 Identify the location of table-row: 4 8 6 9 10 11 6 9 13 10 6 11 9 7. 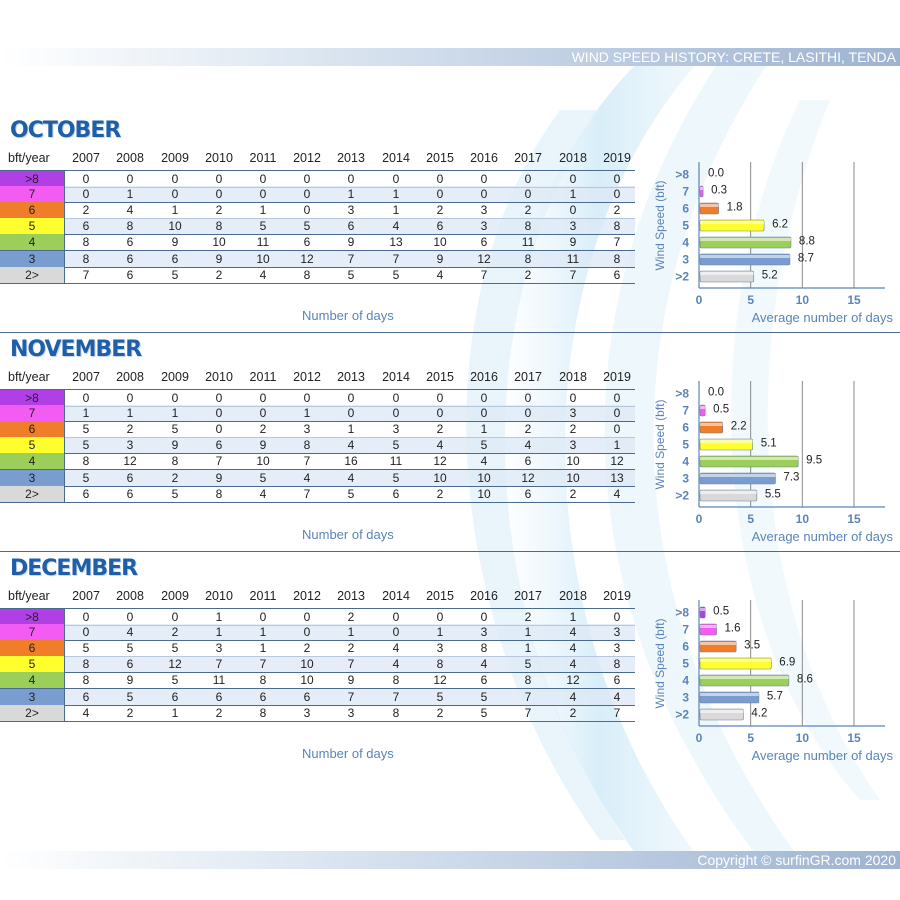
(317, 243).